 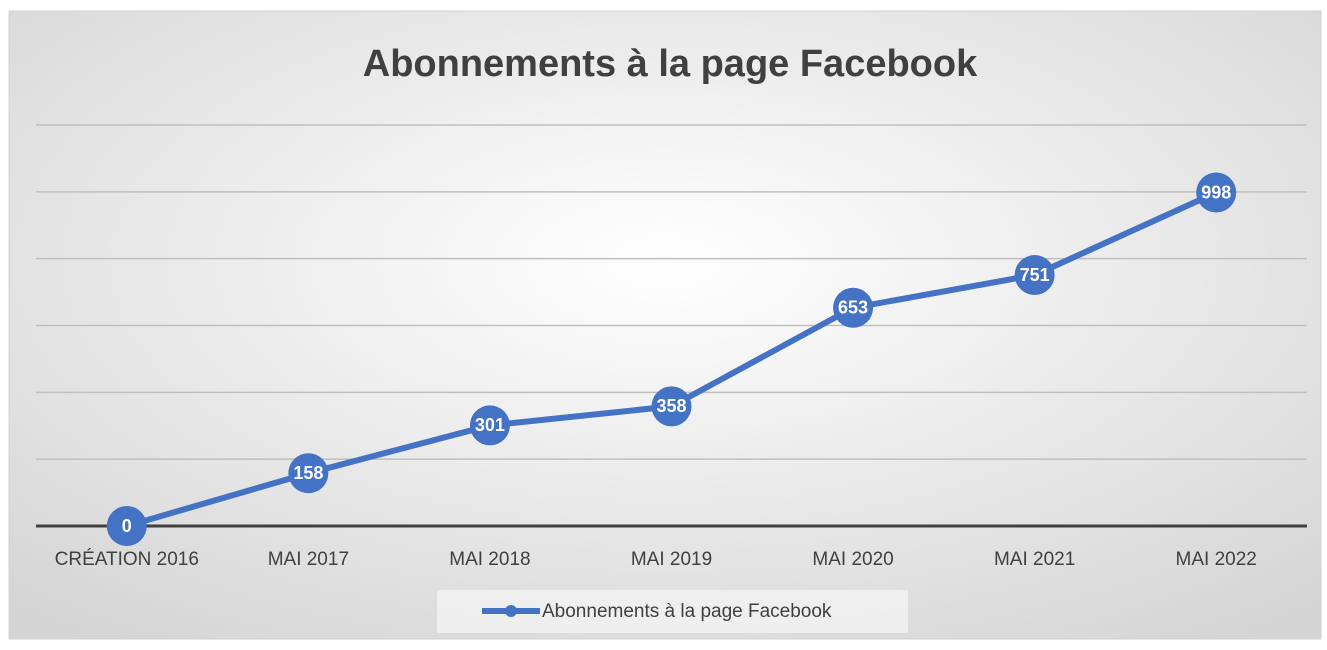 I want to click on x-tick-label: CRÉATION 2016, so click(x=127, y=559).